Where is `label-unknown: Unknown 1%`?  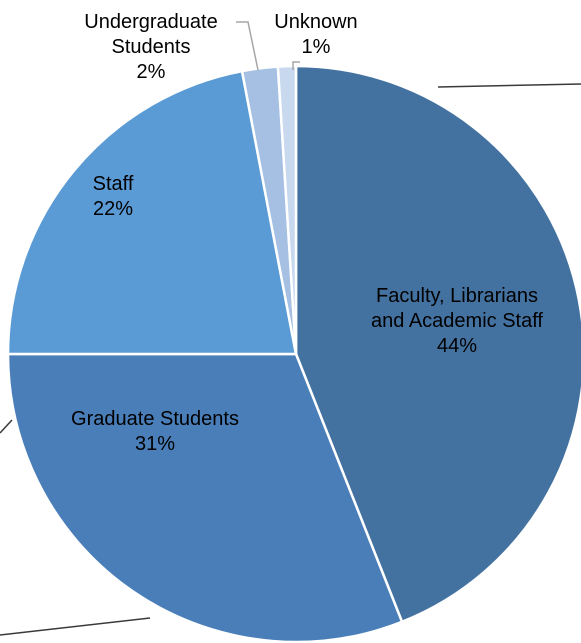
label-unknown: Unknown 1% is located at coordinates (315, 34).